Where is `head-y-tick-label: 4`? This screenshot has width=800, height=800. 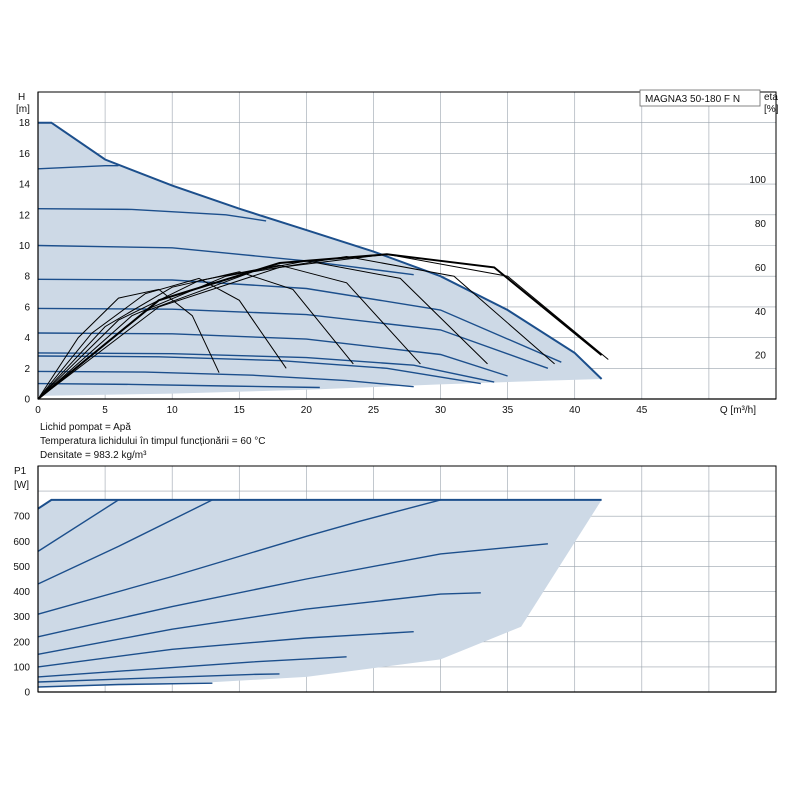 head-y-tick-label: 4 is located at coordinates (27, 338).